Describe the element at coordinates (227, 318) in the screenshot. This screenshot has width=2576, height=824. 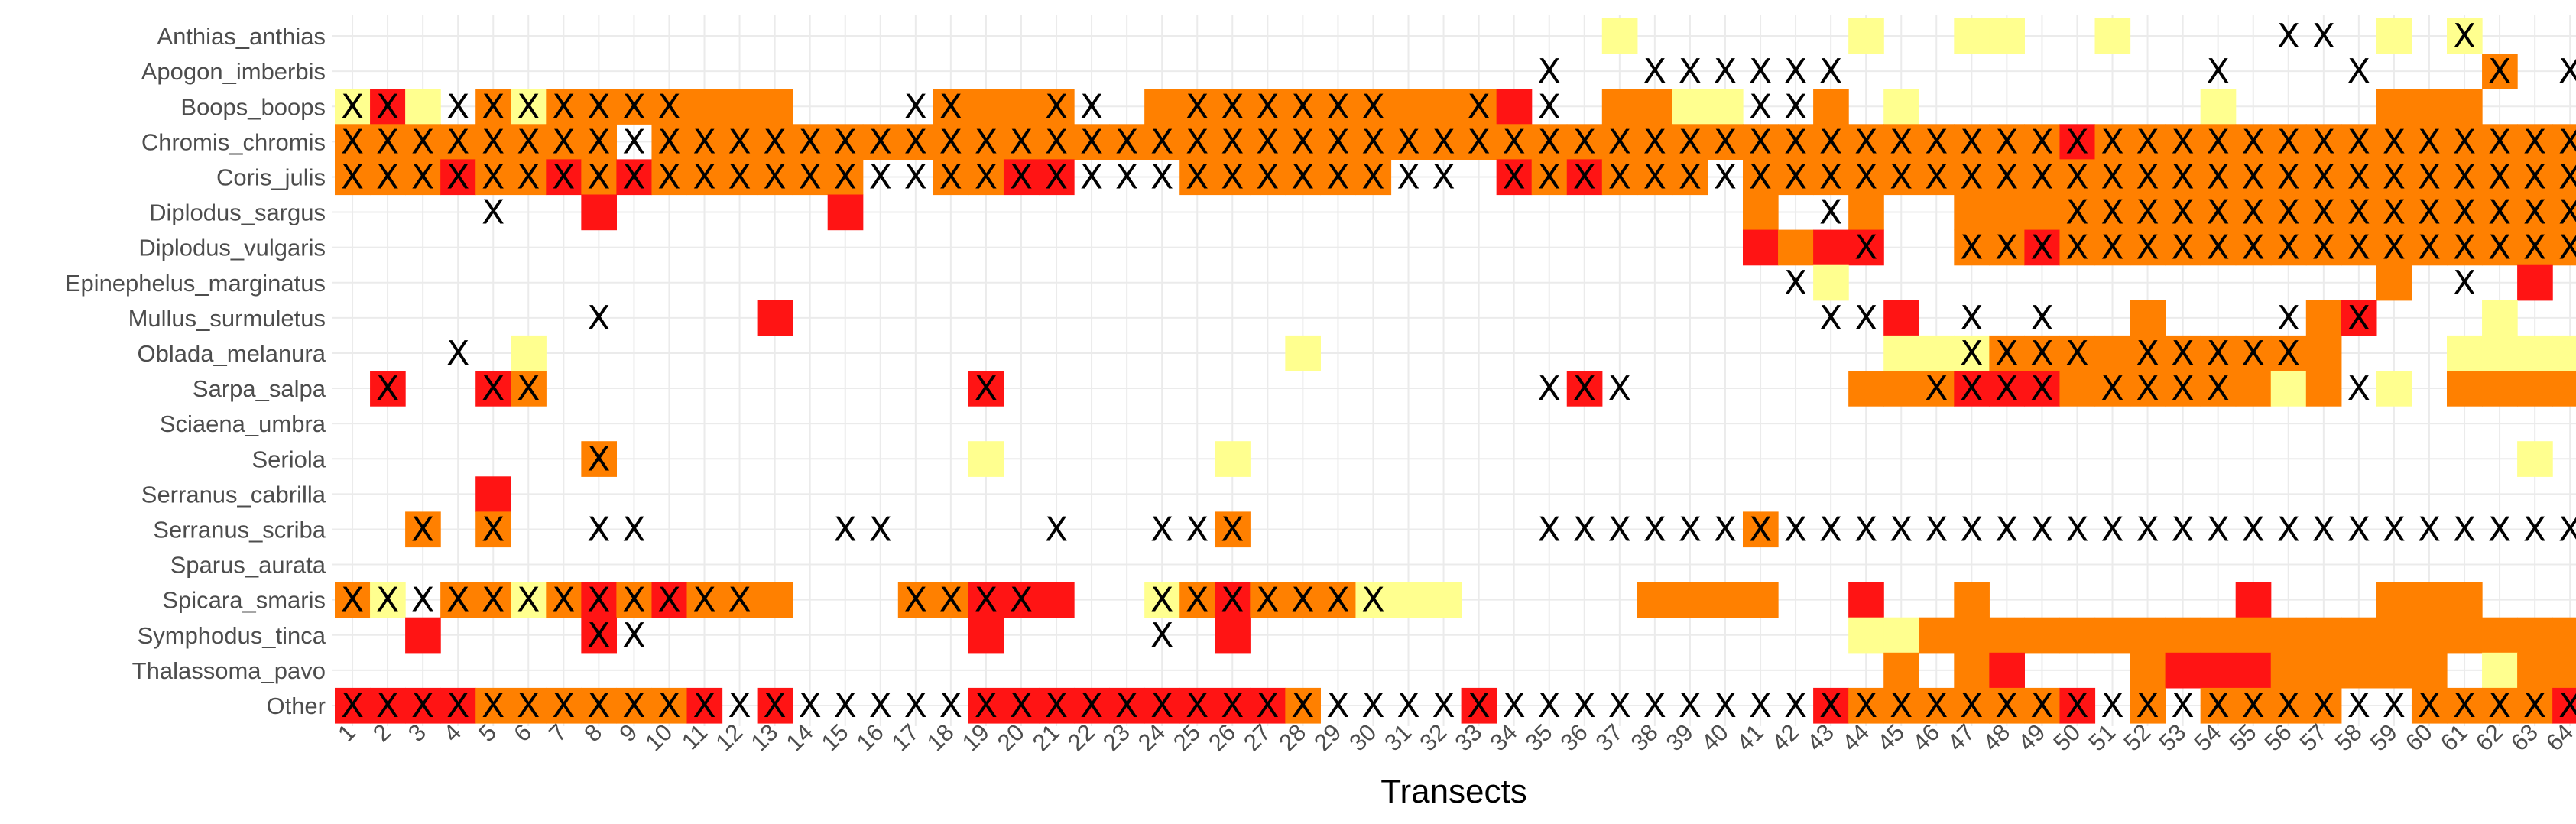
I see `y-tick-label: Mullus_surmuletus` at that location.